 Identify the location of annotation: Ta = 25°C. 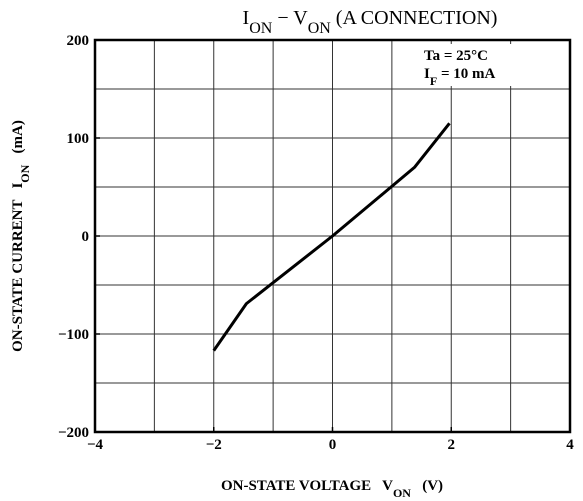
(456, 56).